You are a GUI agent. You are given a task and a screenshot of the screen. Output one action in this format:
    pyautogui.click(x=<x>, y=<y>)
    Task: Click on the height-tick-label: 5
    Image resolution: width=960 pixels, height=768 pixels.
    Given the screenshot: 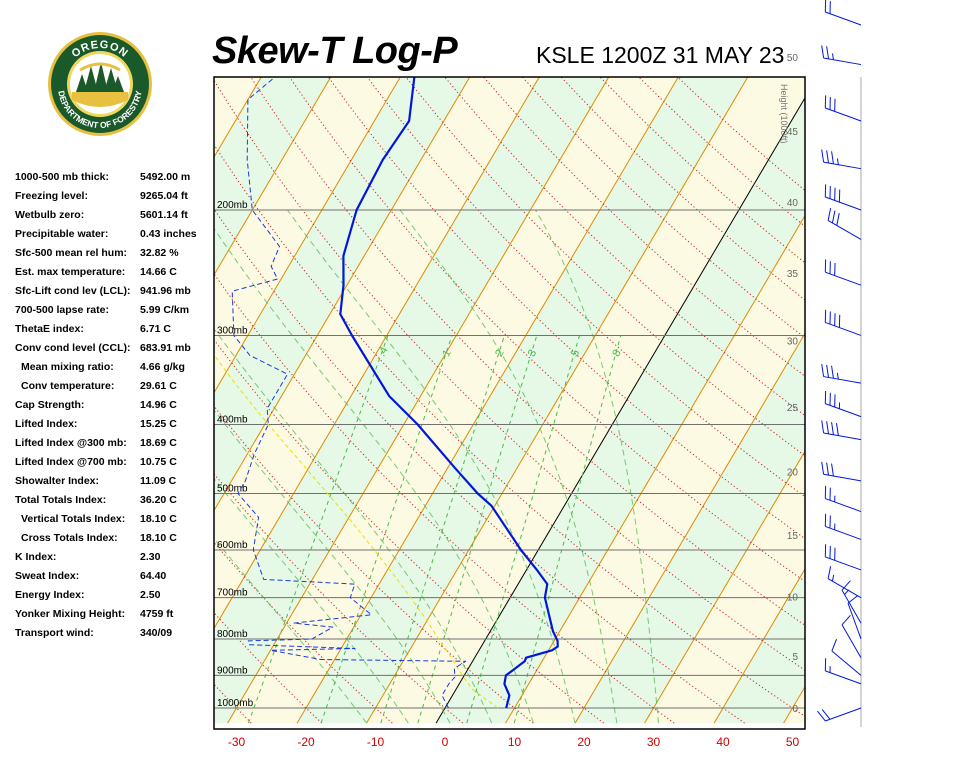 What is the action you would take?
    pyautogui.click(x=795, y=657)
    